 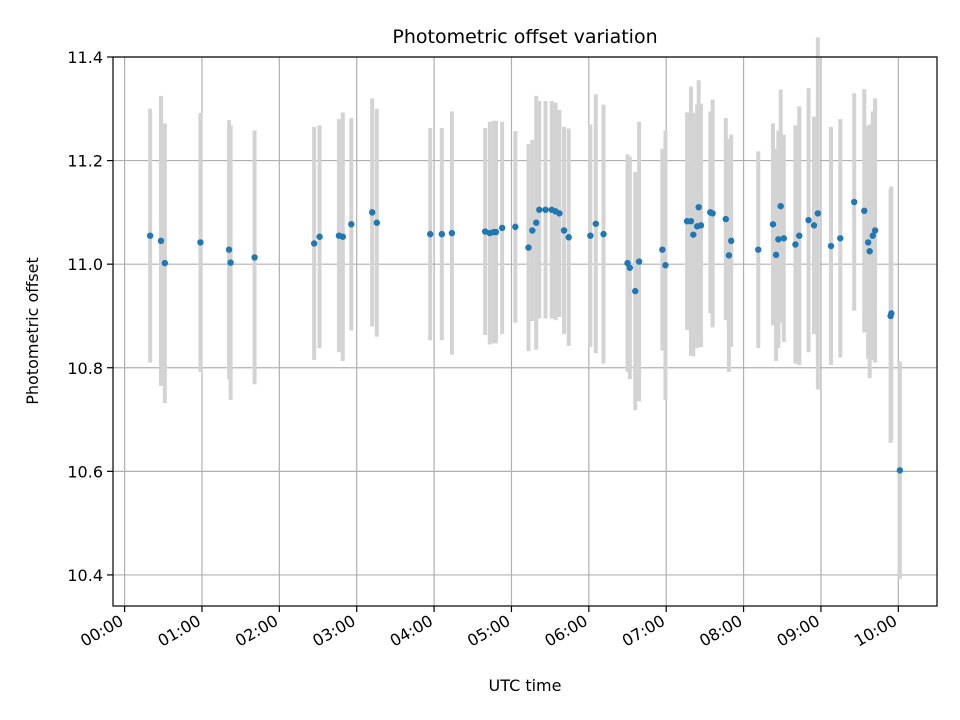 What do you see at coordinates (85, 264) in the screenshot?
I see `y-tick-label: 11.0` at bounding box center [85, 264].